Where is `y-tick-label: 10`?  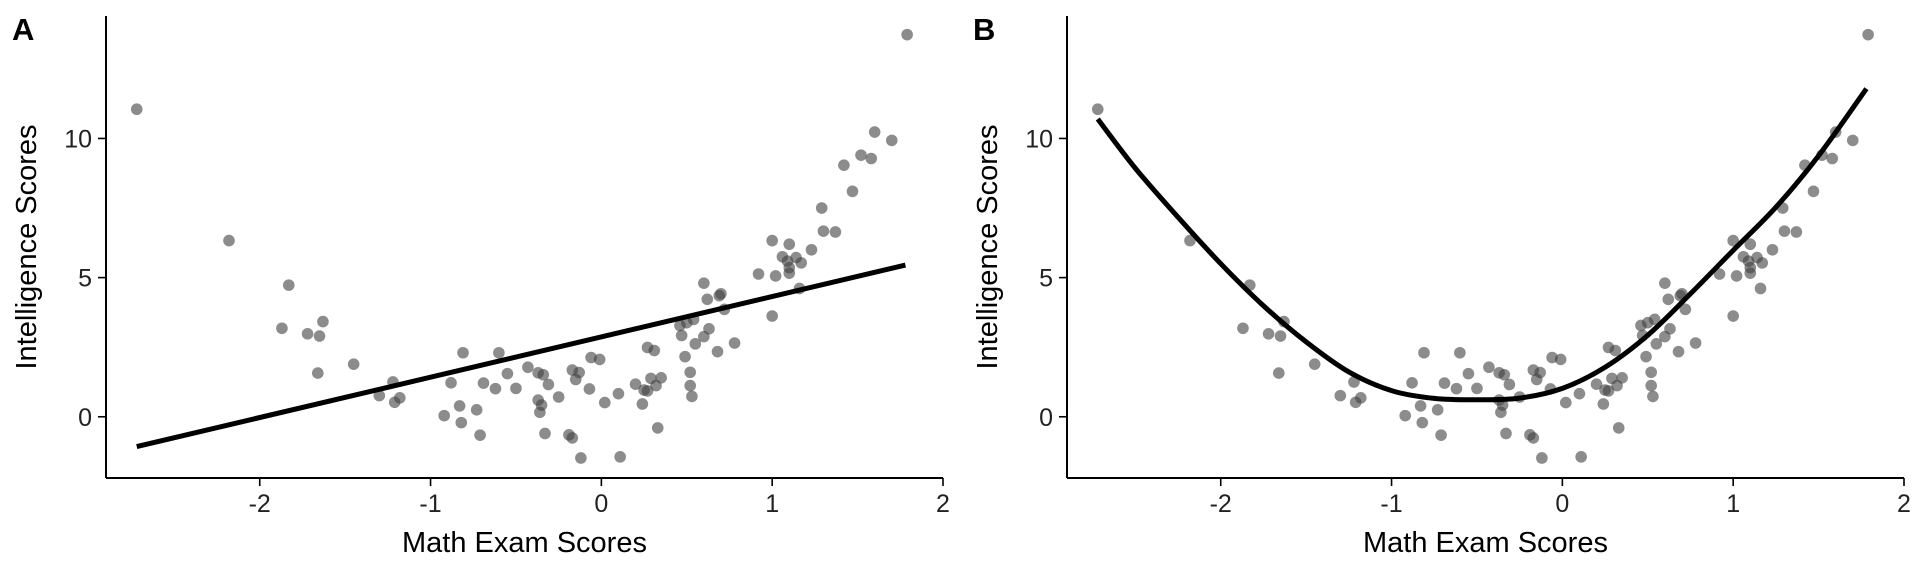 y-tick-label: 10 is located at coordinates (78, 139).